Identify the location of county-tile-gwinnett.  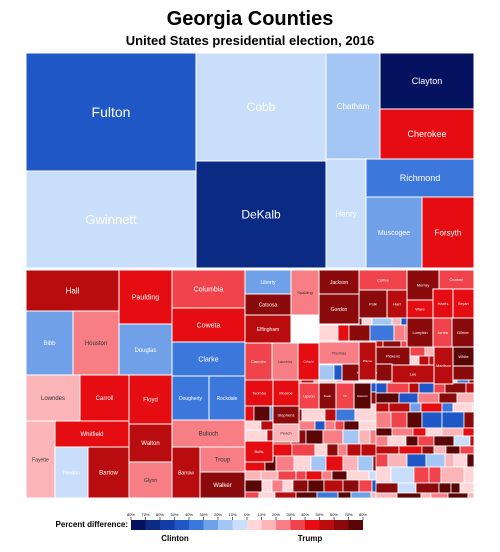
(111, 219).